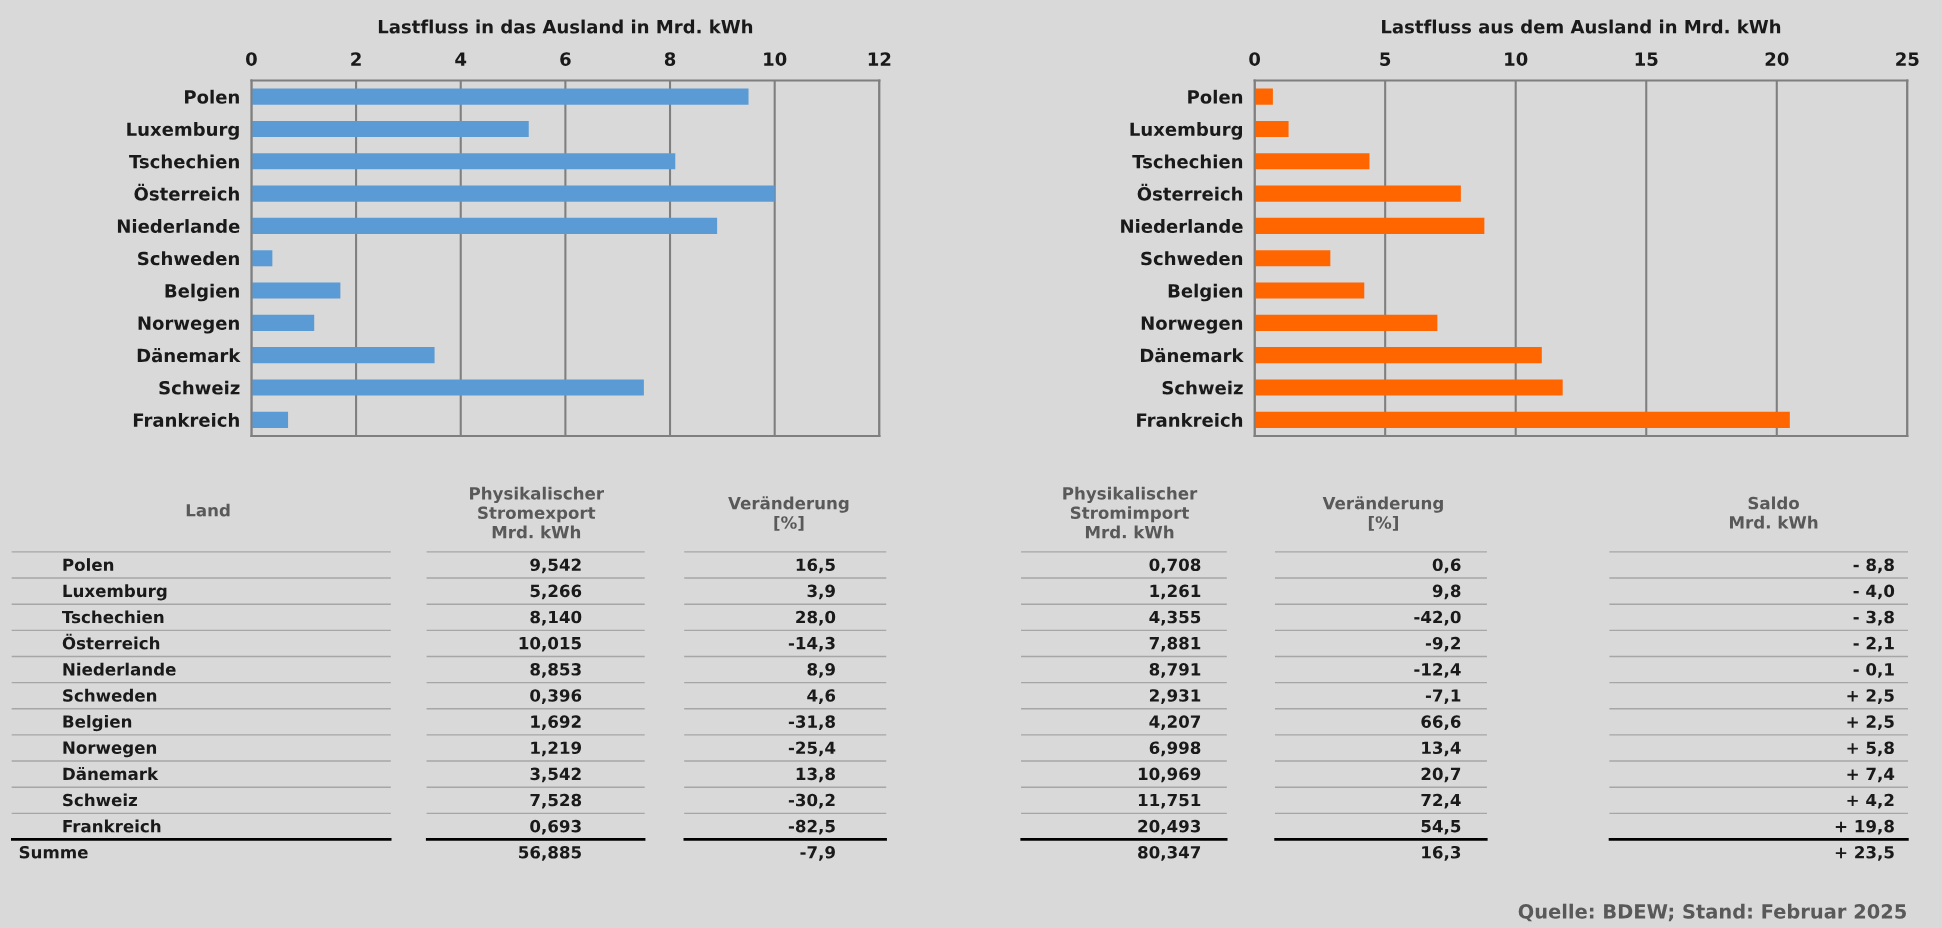 This screenshot has height=928, width=1942. What do you see at coordinates (555, 827) in the screenshot?
I see `data-label: 0,693` at bounding box center [555, 827].